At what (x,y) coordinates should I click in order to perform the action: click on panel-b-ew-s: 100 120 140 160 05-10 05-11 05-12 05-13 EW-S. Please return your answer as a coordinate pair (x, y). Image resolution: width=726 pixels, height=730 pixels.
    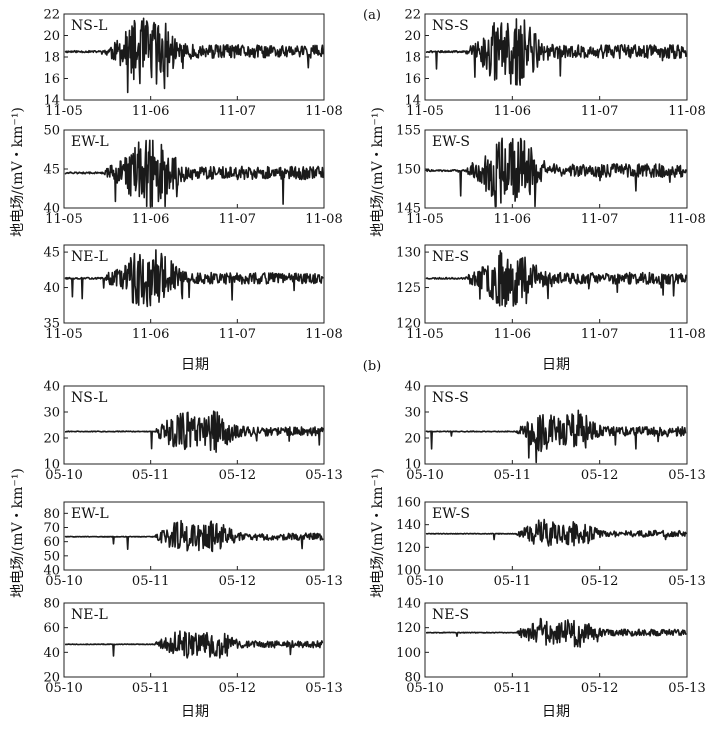
    Looking at the image, I should click on (551, 543).